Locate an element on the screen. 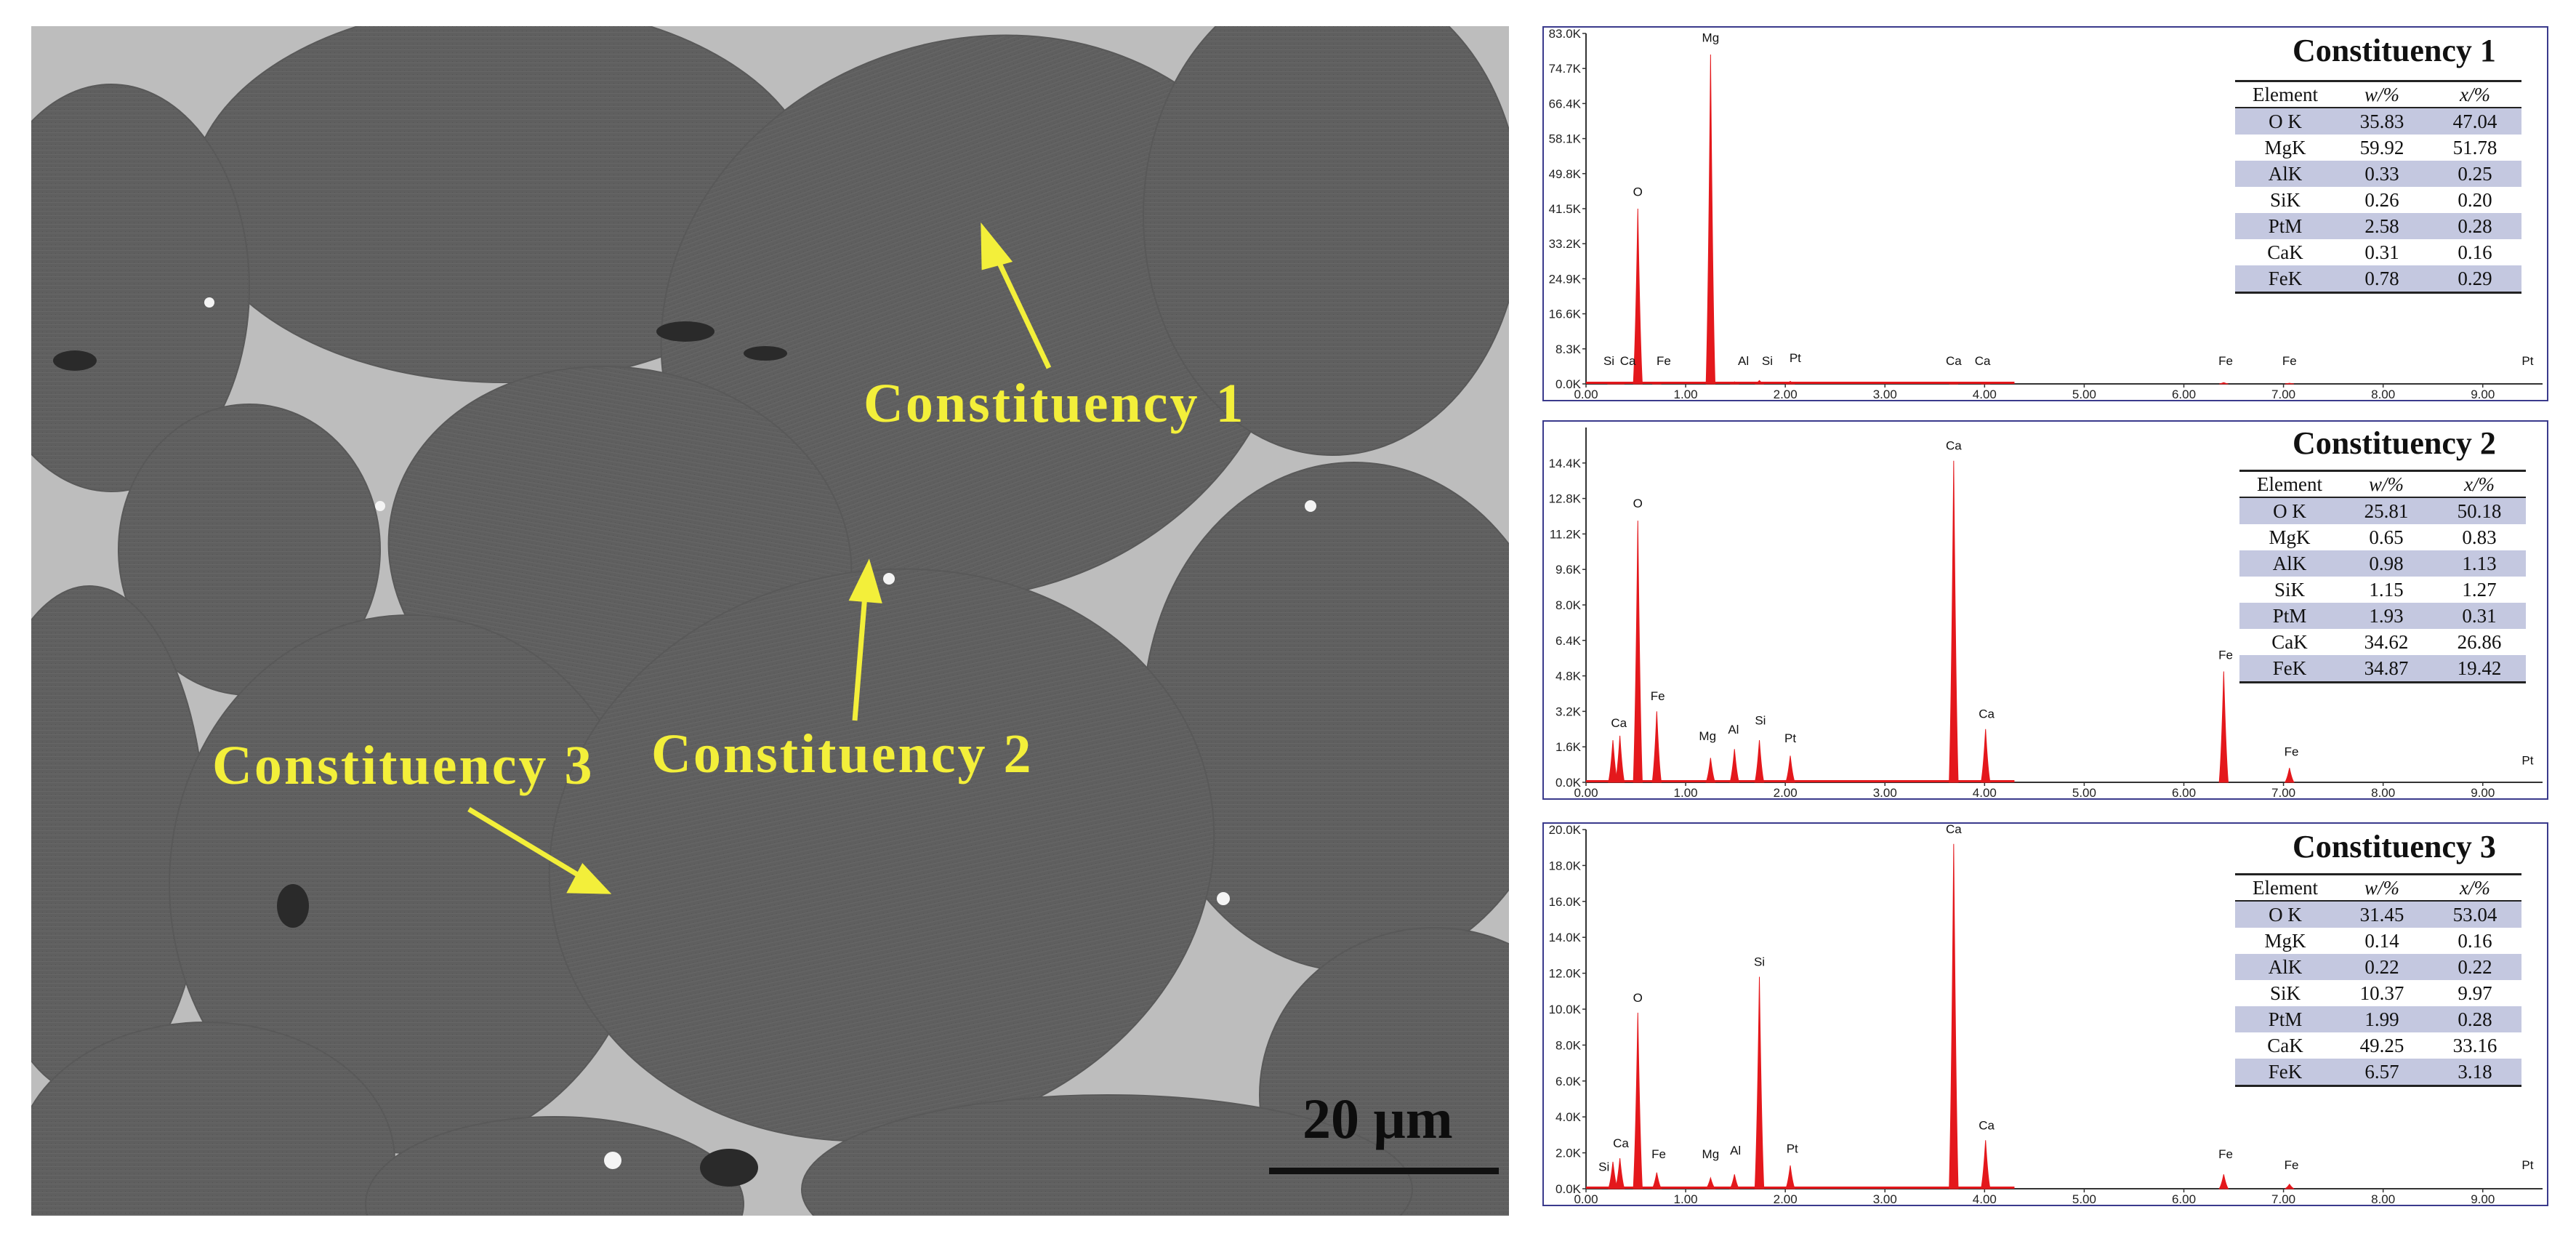 The width and height of the screenshot is (2576, 1244). spectrum-baseline is located at coordinates (1800, 383).